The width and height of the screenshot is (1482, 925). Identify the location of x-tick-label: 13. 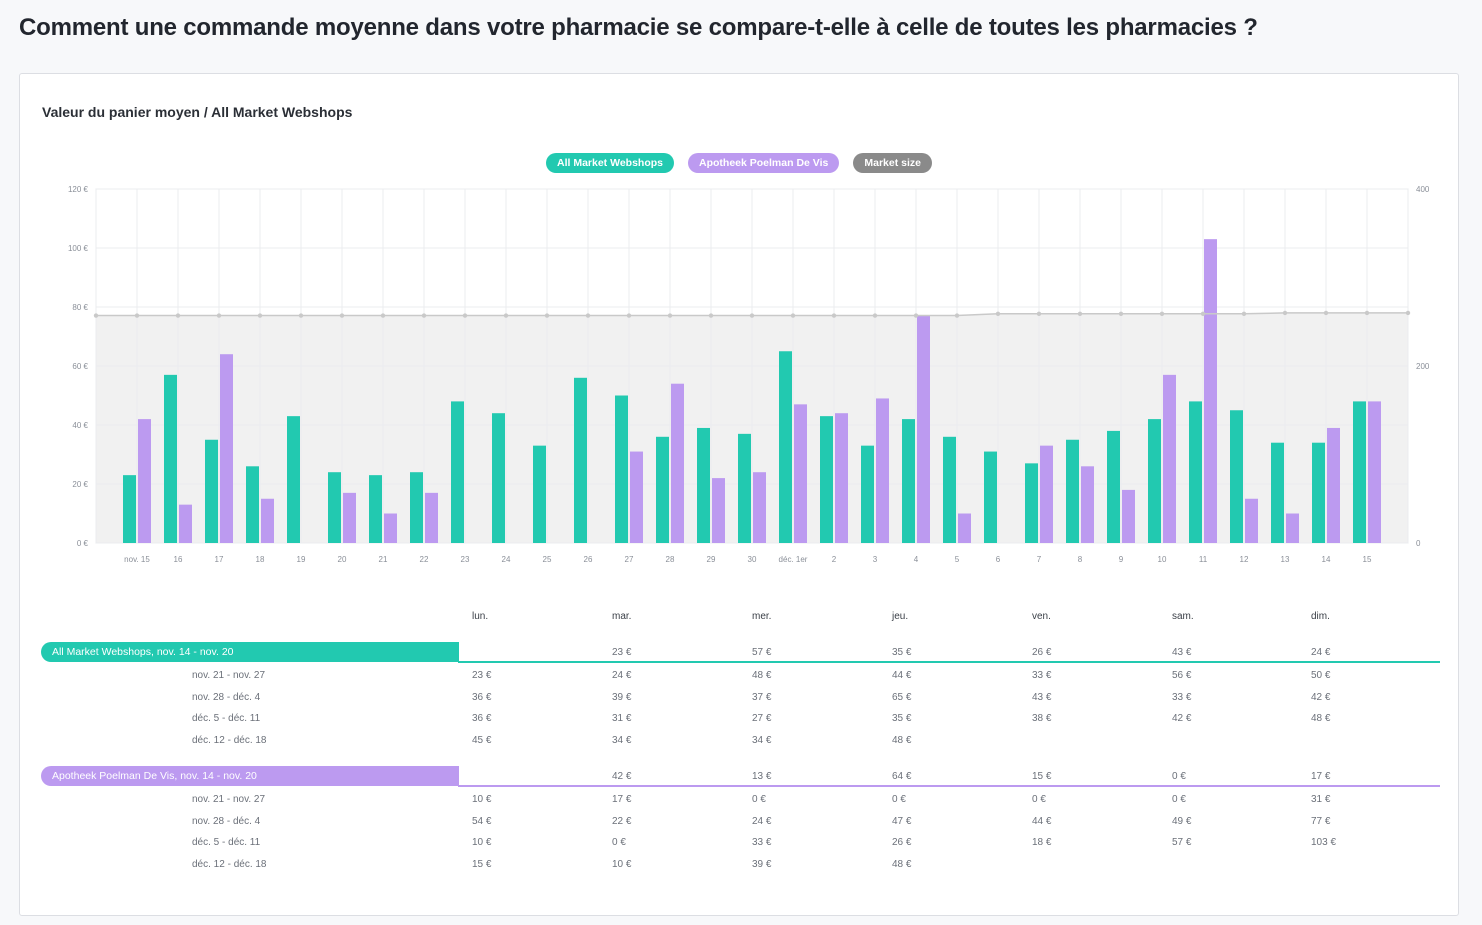
(1285, 559).